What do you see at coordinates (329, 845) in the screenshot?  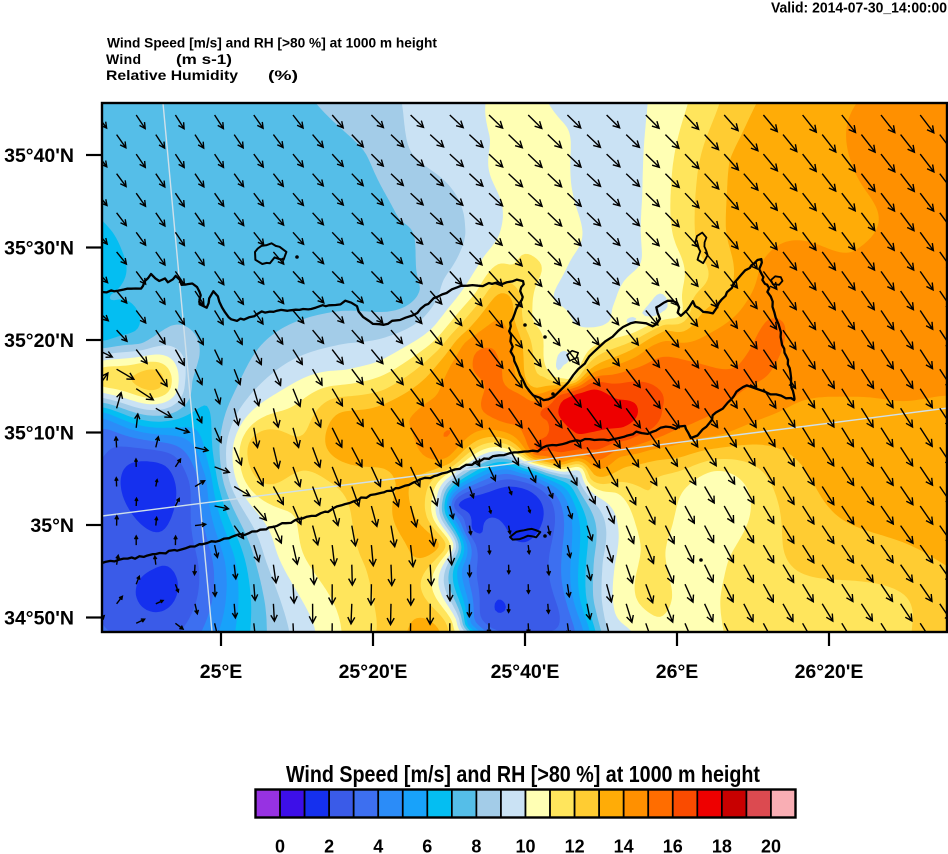 I see `svg-text: 2` at bounding box center [329, 845].